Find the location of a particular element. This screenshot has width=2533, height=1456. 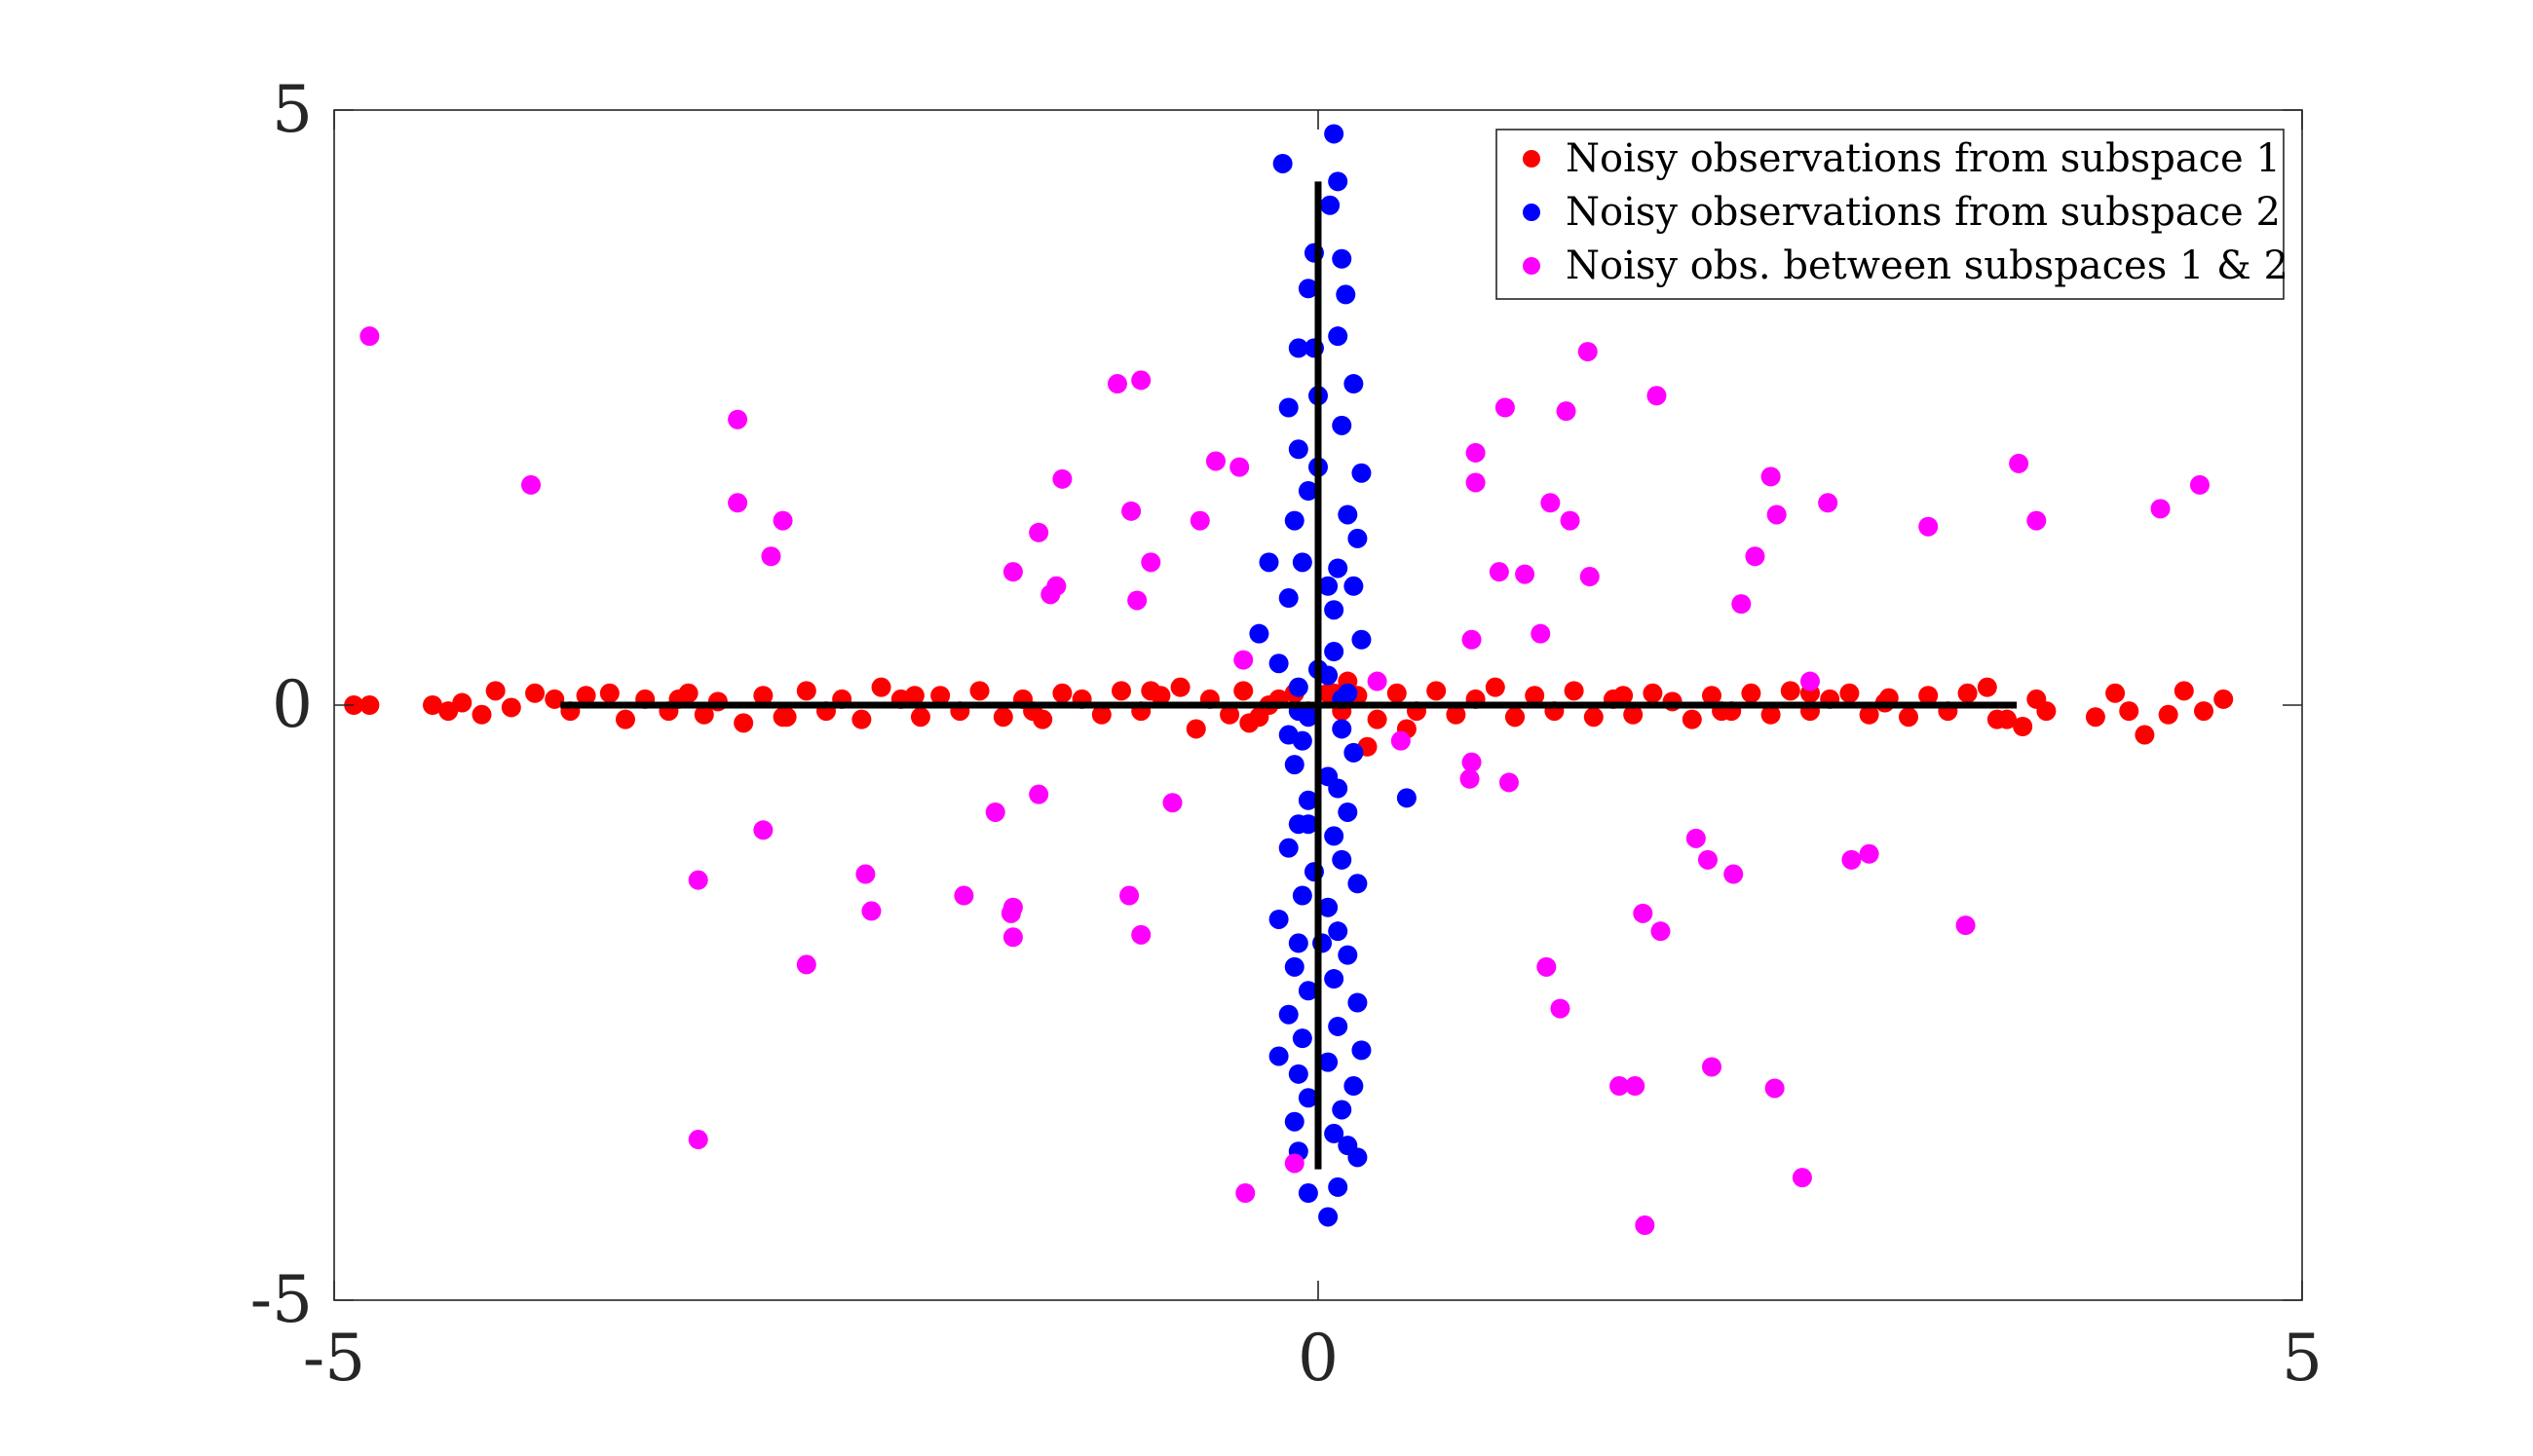

legend-item-1: Noisy observations from subspace 1 is located at coordinates (1902, 158).